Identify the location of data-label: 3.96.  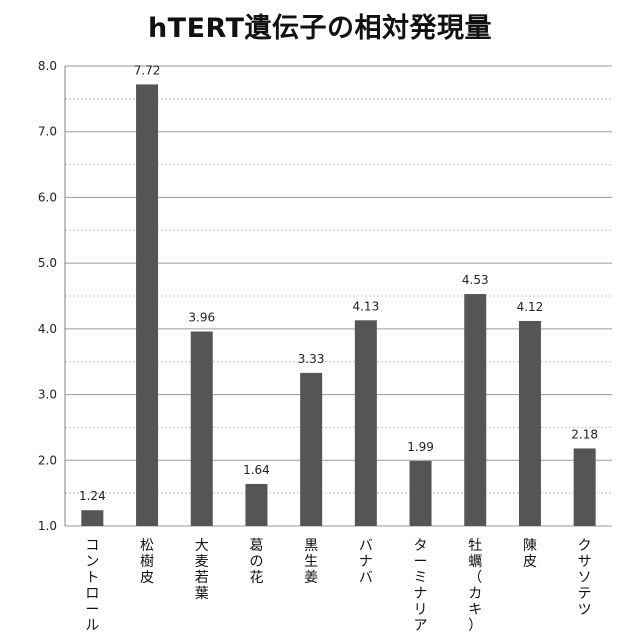
(201, 317).